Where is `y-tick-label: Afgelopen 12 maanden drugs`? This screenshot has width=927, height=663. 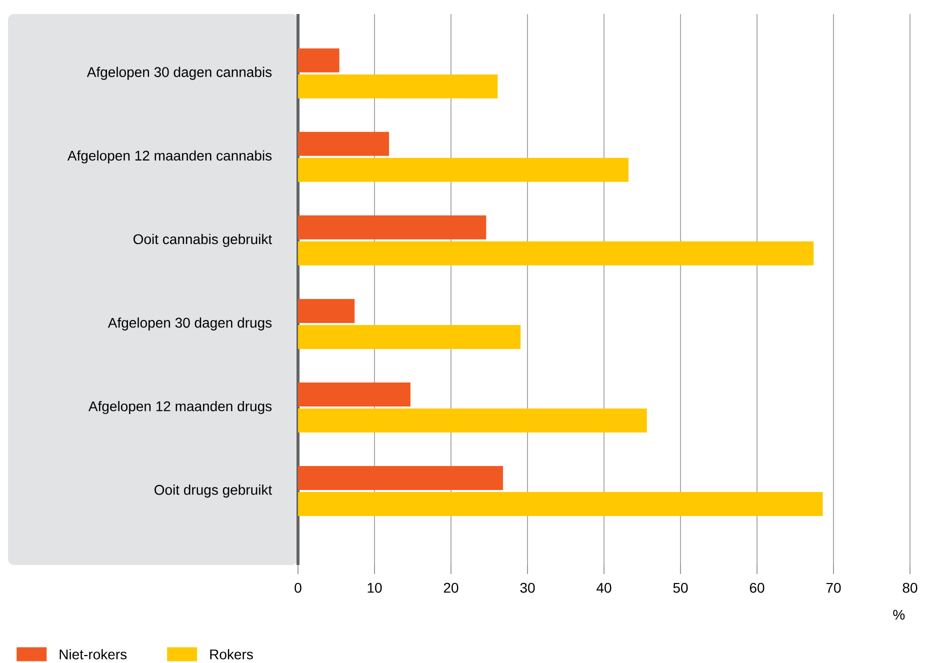
y-tick-label: Afgelopen 12 maanden drugs is located at coordinates (180, 407).